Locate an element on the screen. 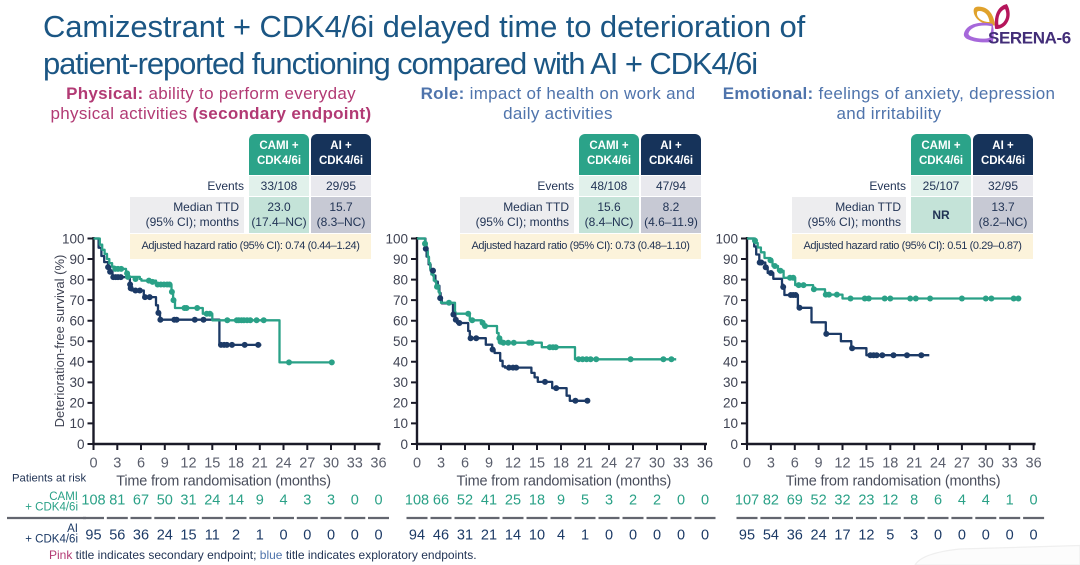 This screenshot has height=565, width=1080. svg-text: 32 is located at coordinates (842, 501).